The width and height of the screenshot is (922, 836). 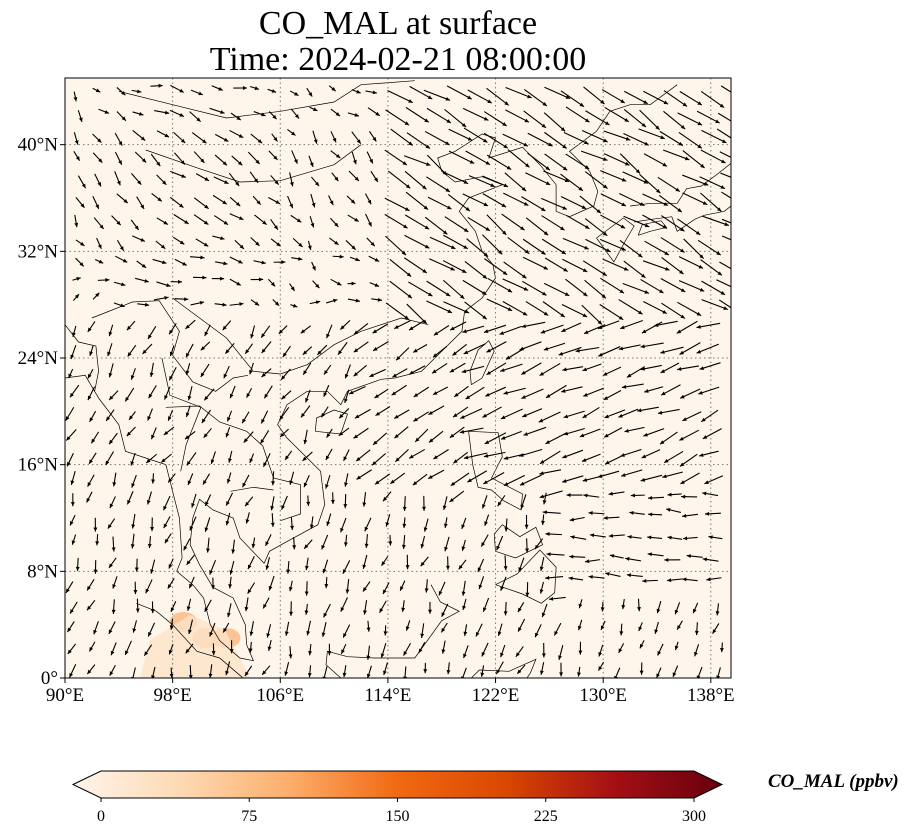 What do you see at coordinates (833, 781) in the screenshot?
I see `colorbar-label: CO_MAL (ppbv)` at bounding box center [833, 781].